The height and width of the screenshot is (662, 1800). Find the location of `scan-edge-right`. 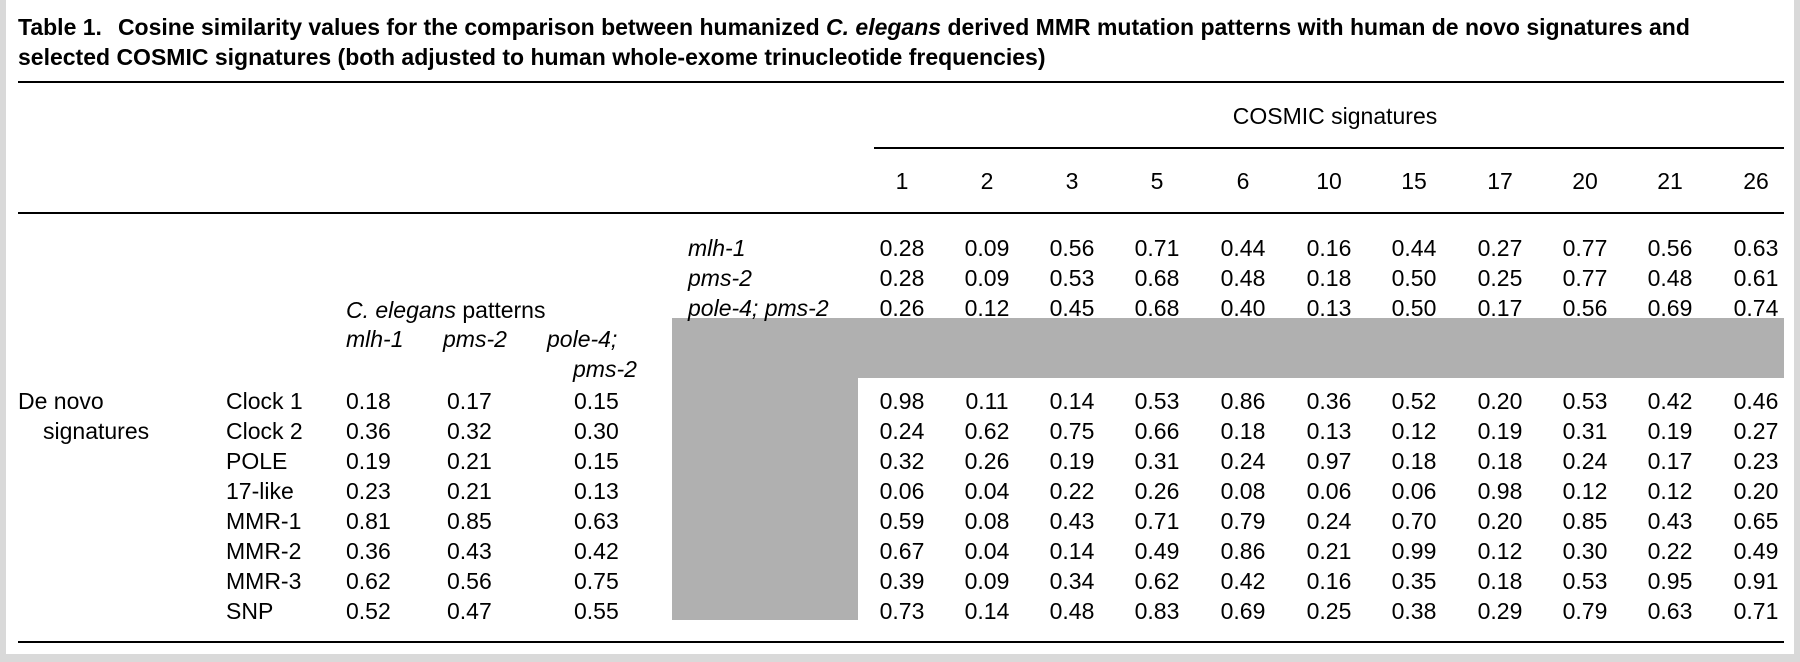

scan-edge-right is located at coordinates (1797, 331).